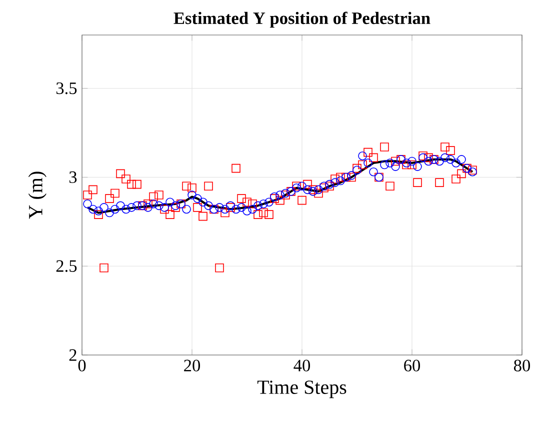 This screenshot has width=543, height=429. Describe the element at coordinates (66, 88) in the screenshot. I see `y-tick-label: 3.5` at that location.